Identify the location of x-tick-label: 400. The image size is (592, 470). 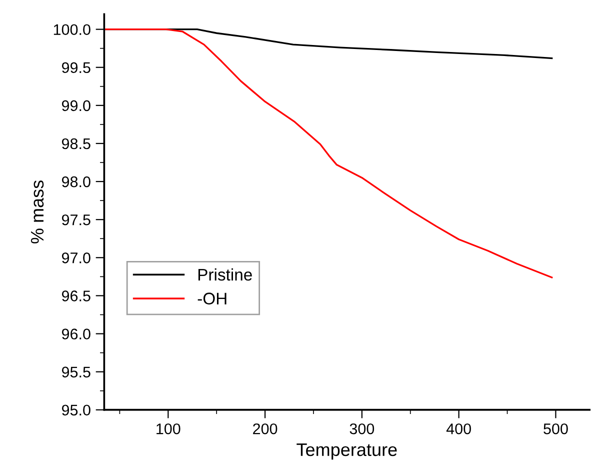
(458, 428).